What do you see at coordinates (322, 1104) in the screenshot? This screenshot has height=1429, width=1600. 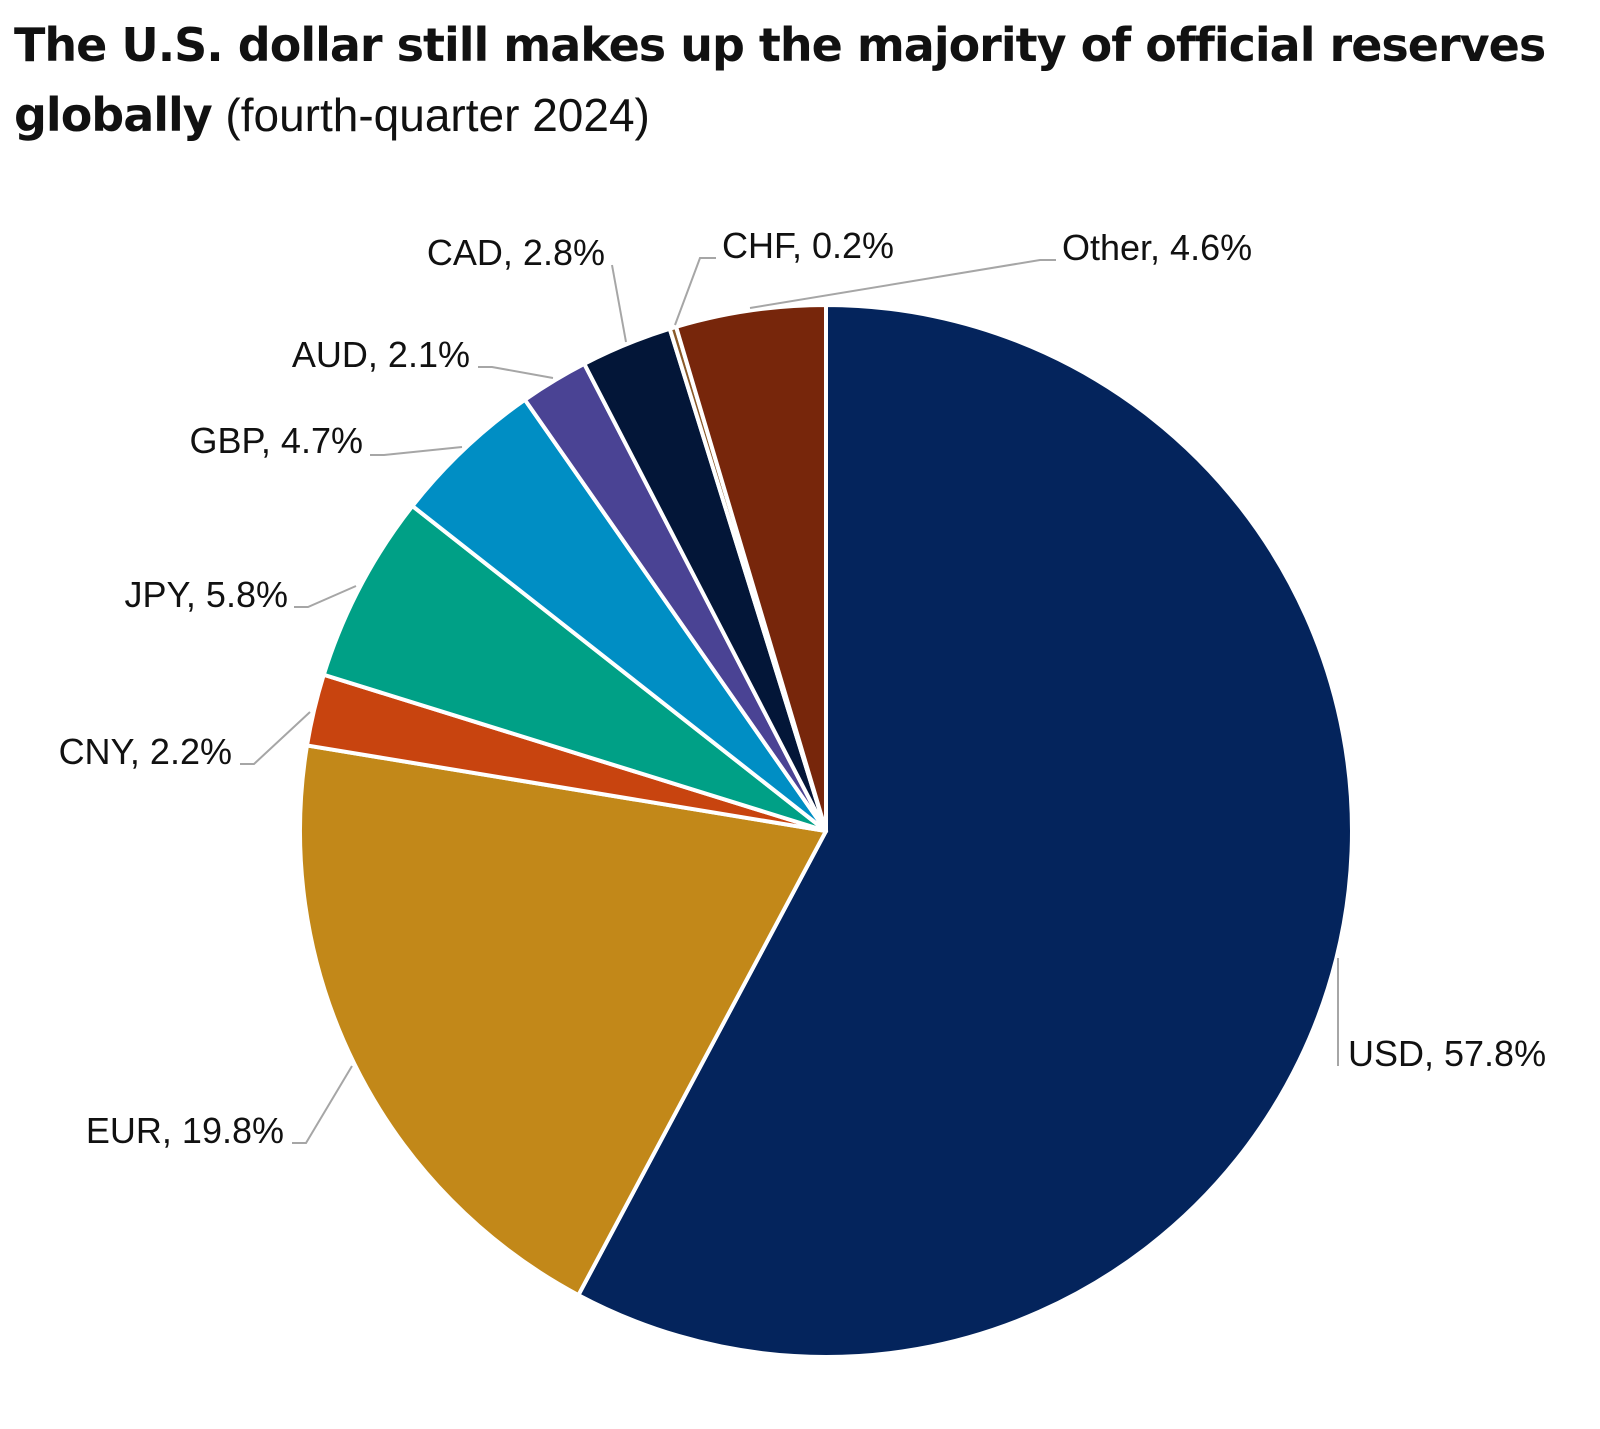 I see `leader-line-eur` at bounding box center [322, 1104].